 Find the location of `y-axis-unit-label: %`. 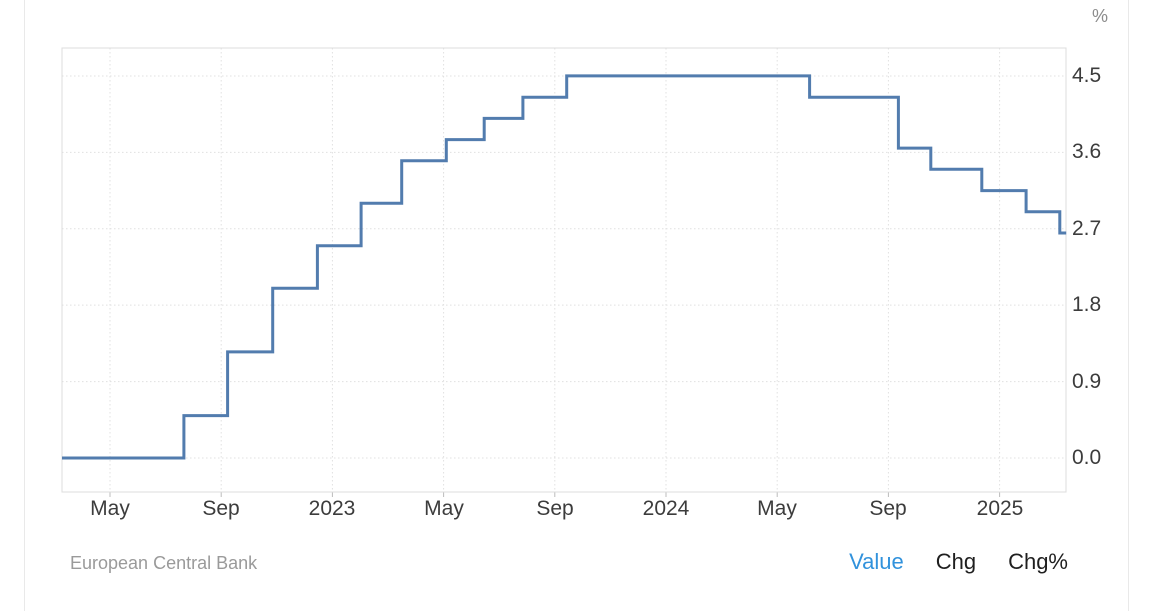

y-axis-unit-label: % is located at coordinates (1100, 16).